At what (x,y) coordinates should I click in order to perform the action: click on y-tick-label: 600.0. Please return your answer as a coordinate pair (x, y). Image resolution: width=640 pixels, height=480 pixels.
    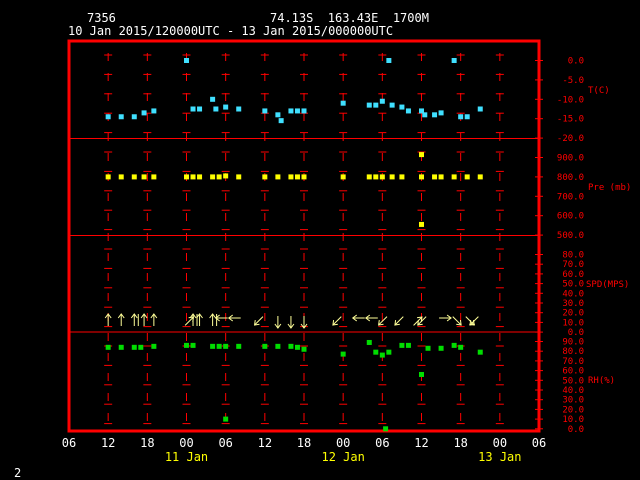
    Looking at the image, I should click on (570, 217).